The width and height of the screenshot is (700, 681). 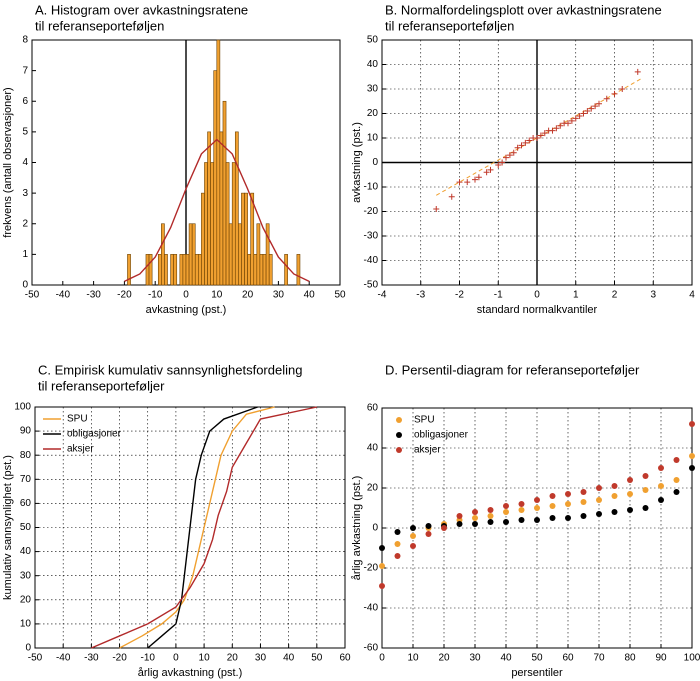 What do you see at coordinates (25, 223) in the screenshot?
I see `y-tick-label: 2` at bounding box center [25, 223].